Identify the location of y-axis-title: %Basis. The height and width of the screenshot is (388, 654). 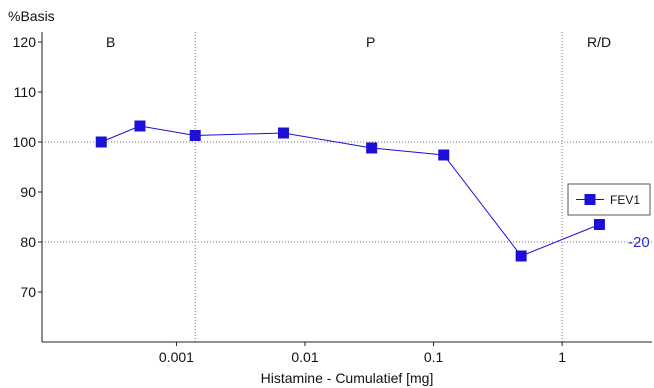
(31, 16).